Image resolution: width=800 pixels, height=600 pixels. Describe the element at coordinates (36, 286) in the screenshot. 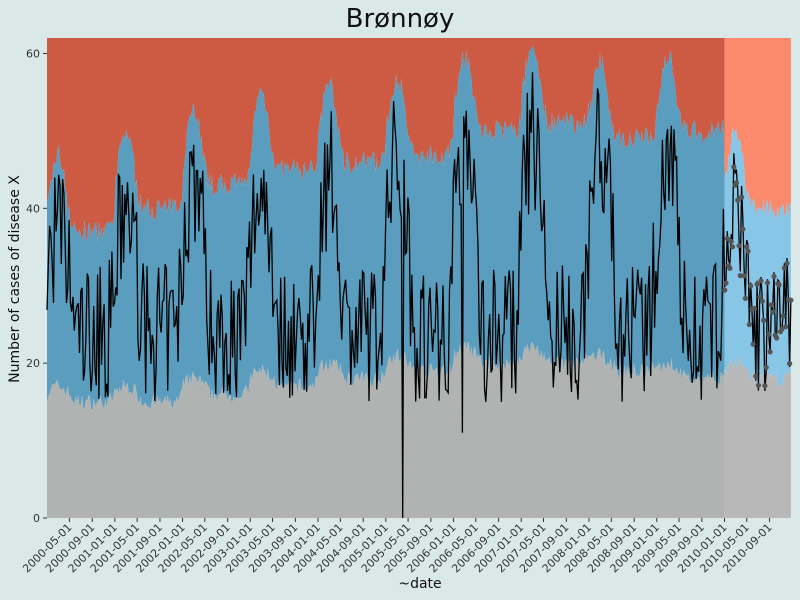

I see `y-axis: 0 20 40 60` at that location.